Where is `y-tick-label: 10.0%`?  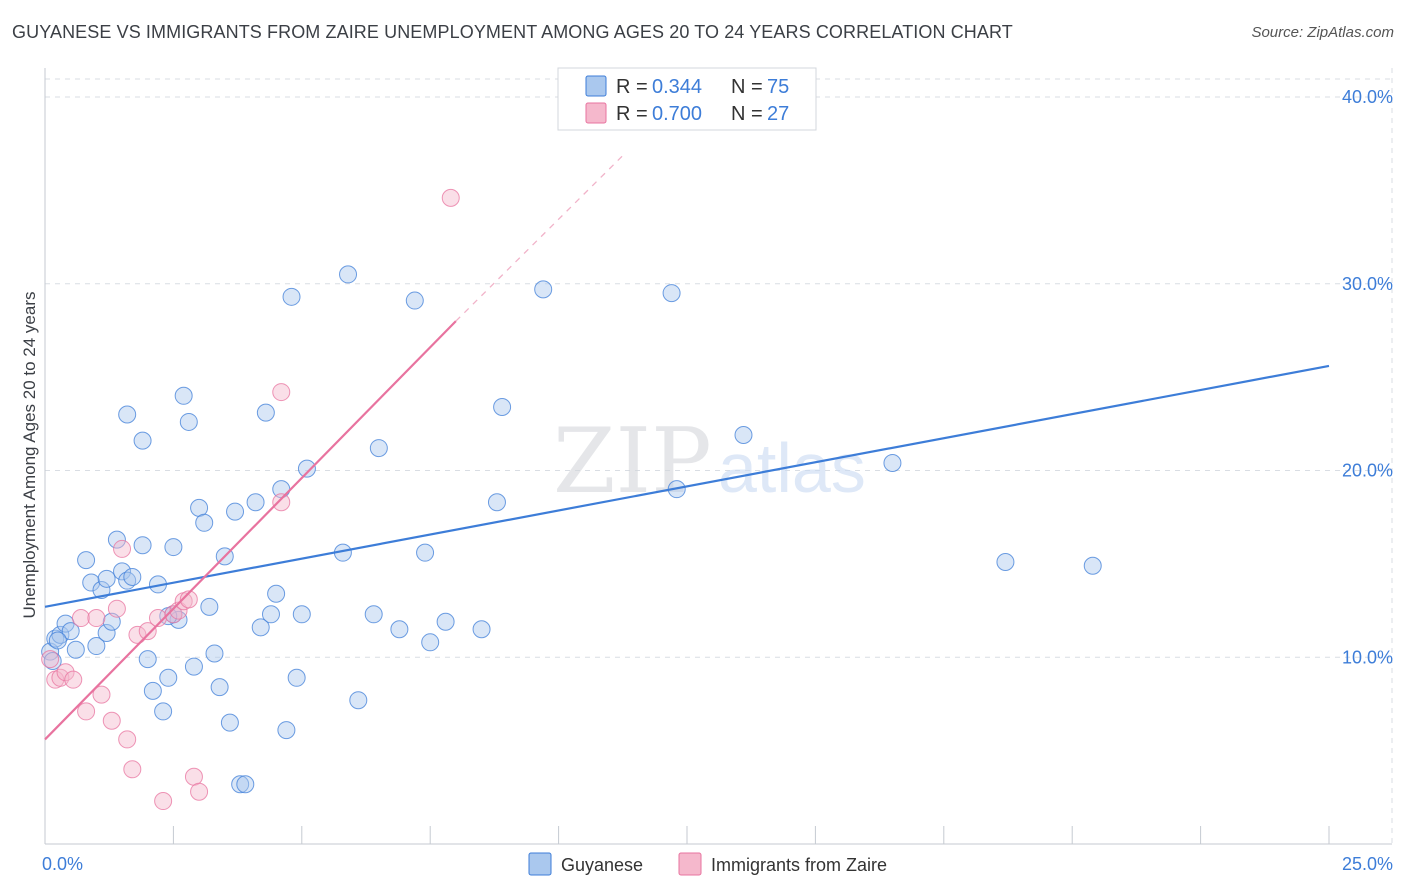 y-tick-label: 10.0% is located at coordinates (1367, 657).